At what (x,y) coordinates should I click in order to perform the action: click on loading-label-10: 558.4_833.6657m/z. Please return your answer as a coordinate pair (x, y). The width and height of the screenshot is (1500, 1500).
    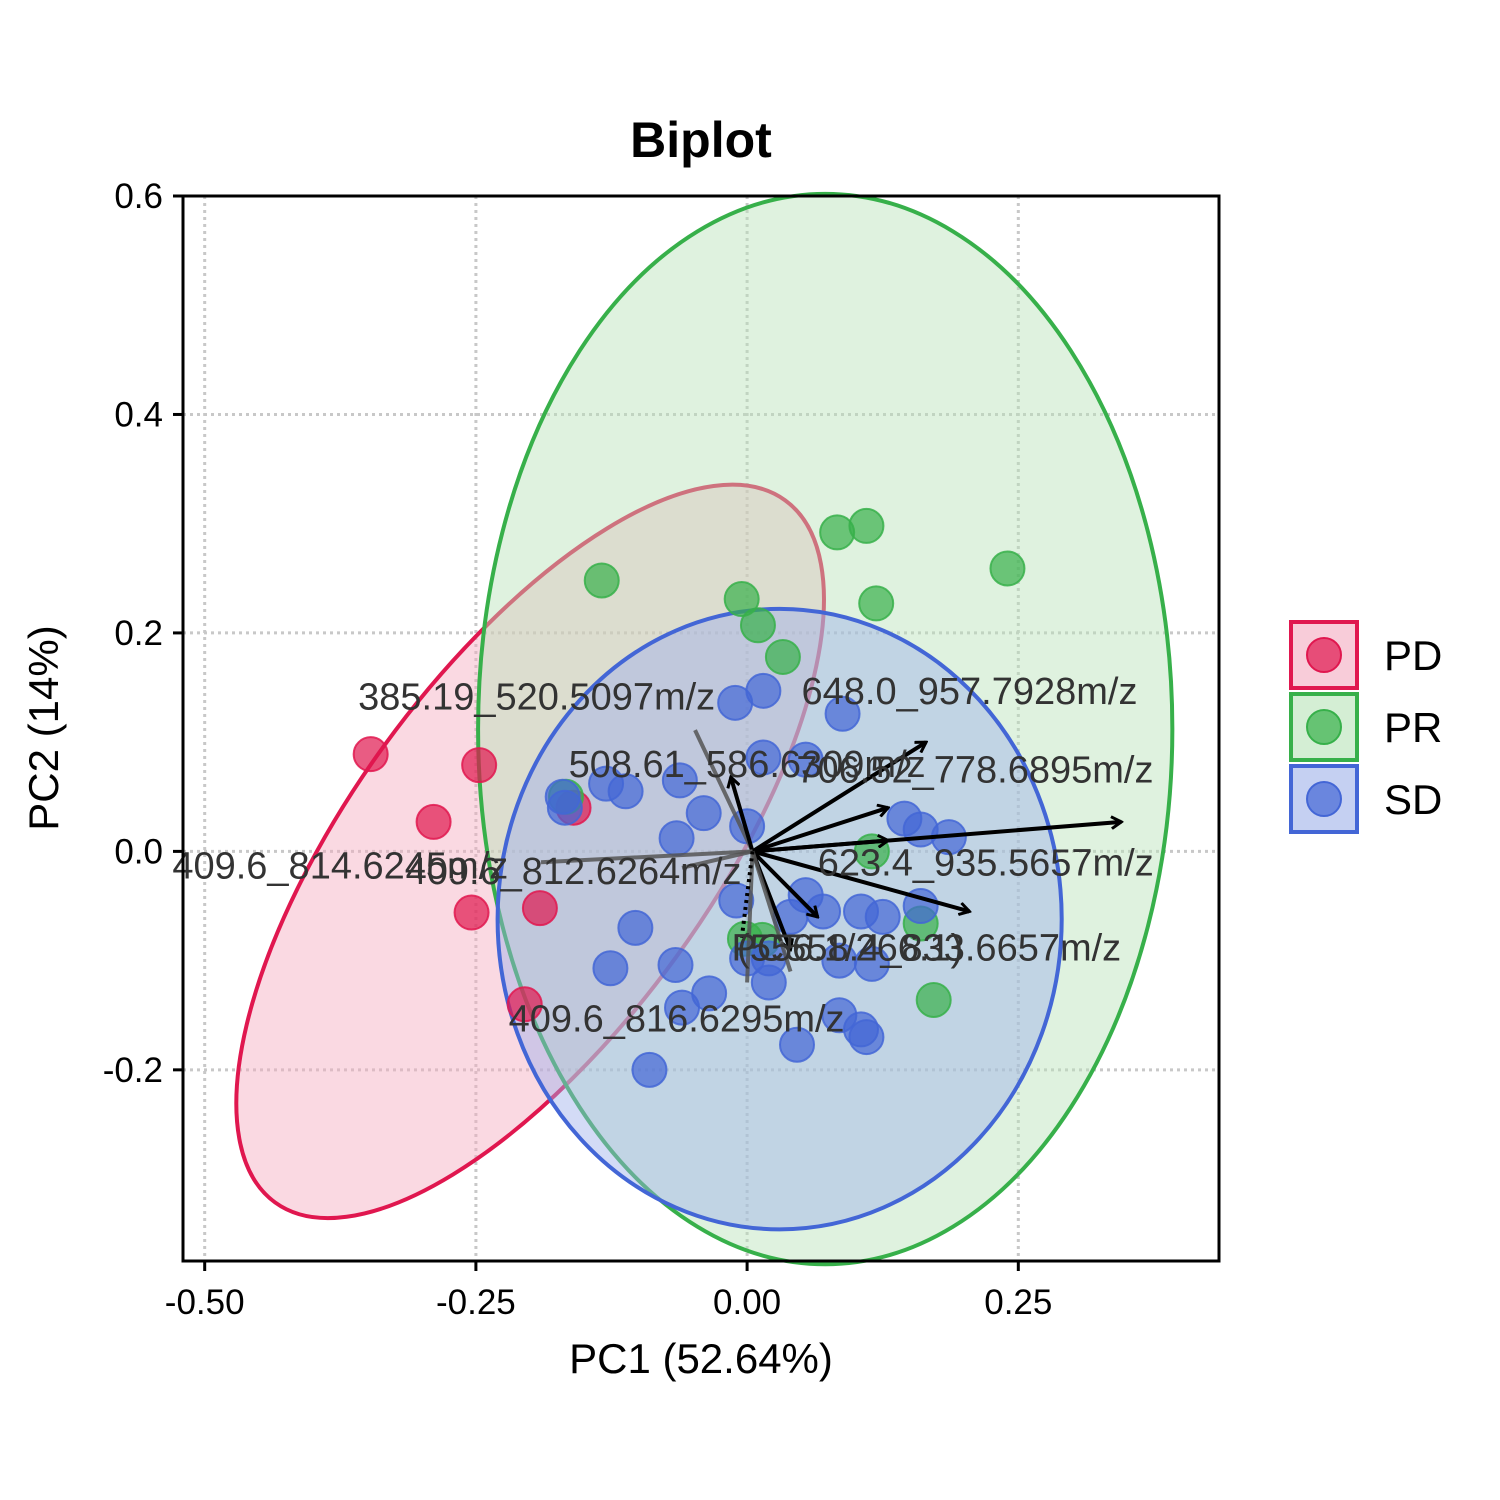
    Looking at the image, I should click on (953, 949).